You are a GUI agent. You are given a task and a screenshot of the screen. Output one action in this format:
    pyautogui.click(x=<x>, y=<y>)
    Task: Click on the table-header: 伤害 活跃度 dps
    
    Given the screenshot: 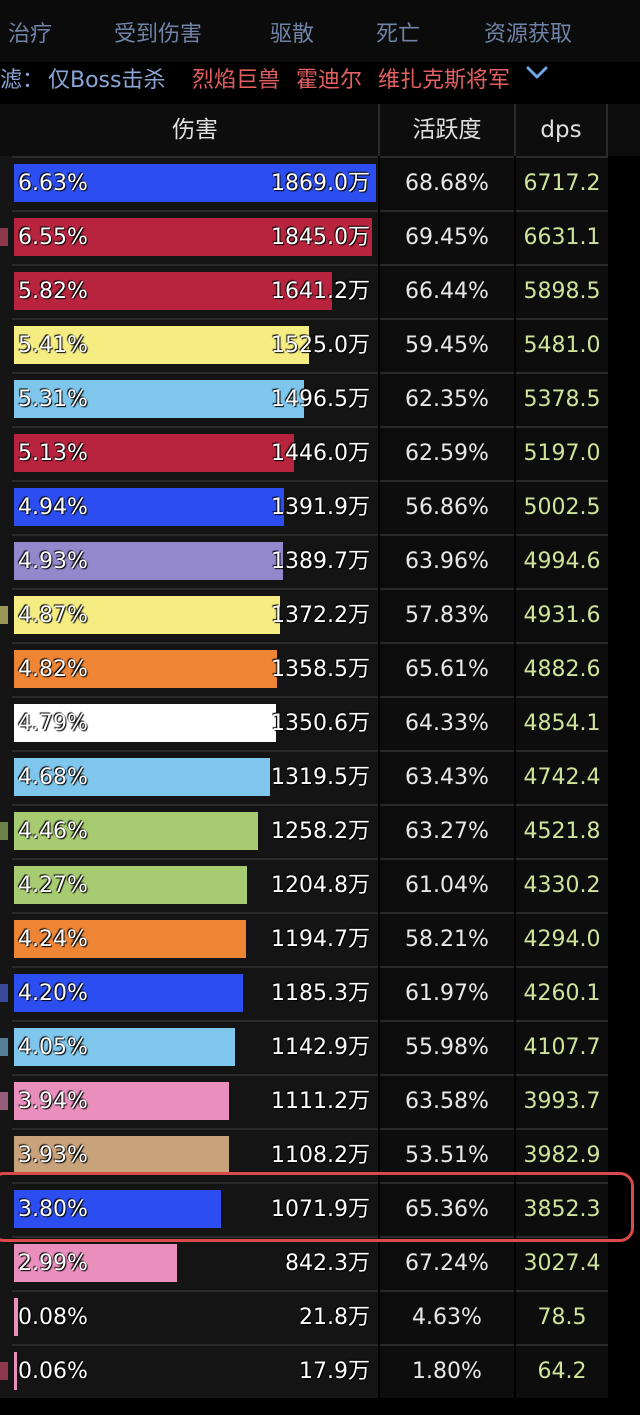 What is the action you would take?
    pyautogui.click(x=320, y=130)
    